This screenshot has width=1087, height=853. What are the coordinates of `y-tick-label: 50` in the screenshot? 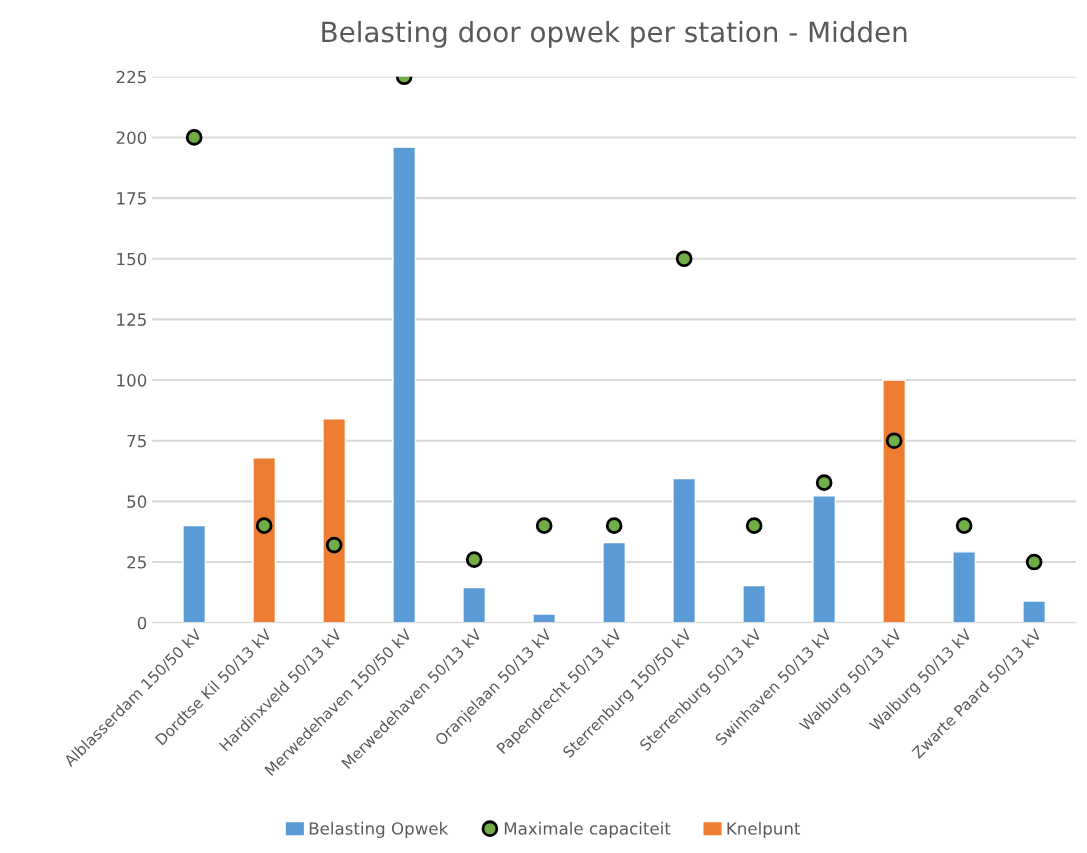 It's located at (137, 501).